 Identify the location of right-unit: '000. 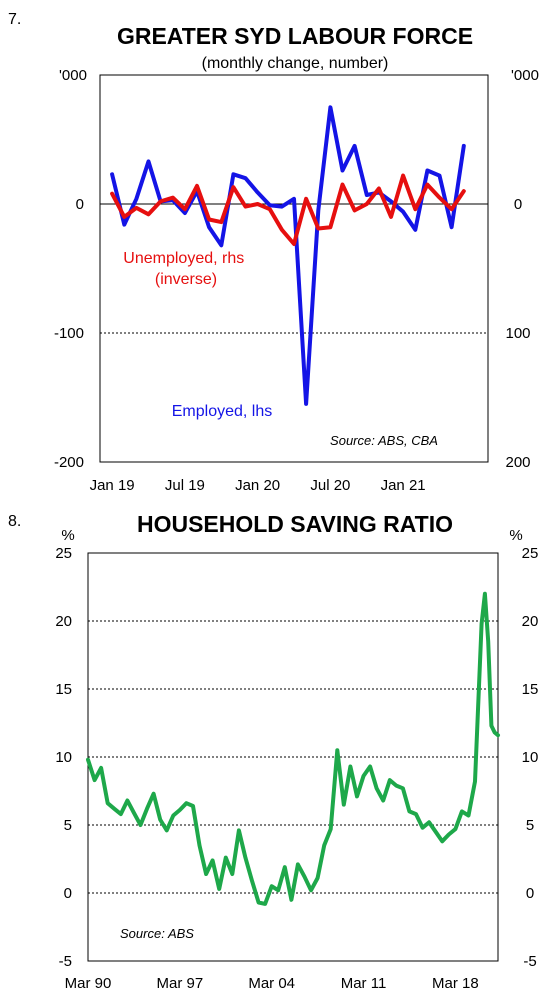
(525, 75).